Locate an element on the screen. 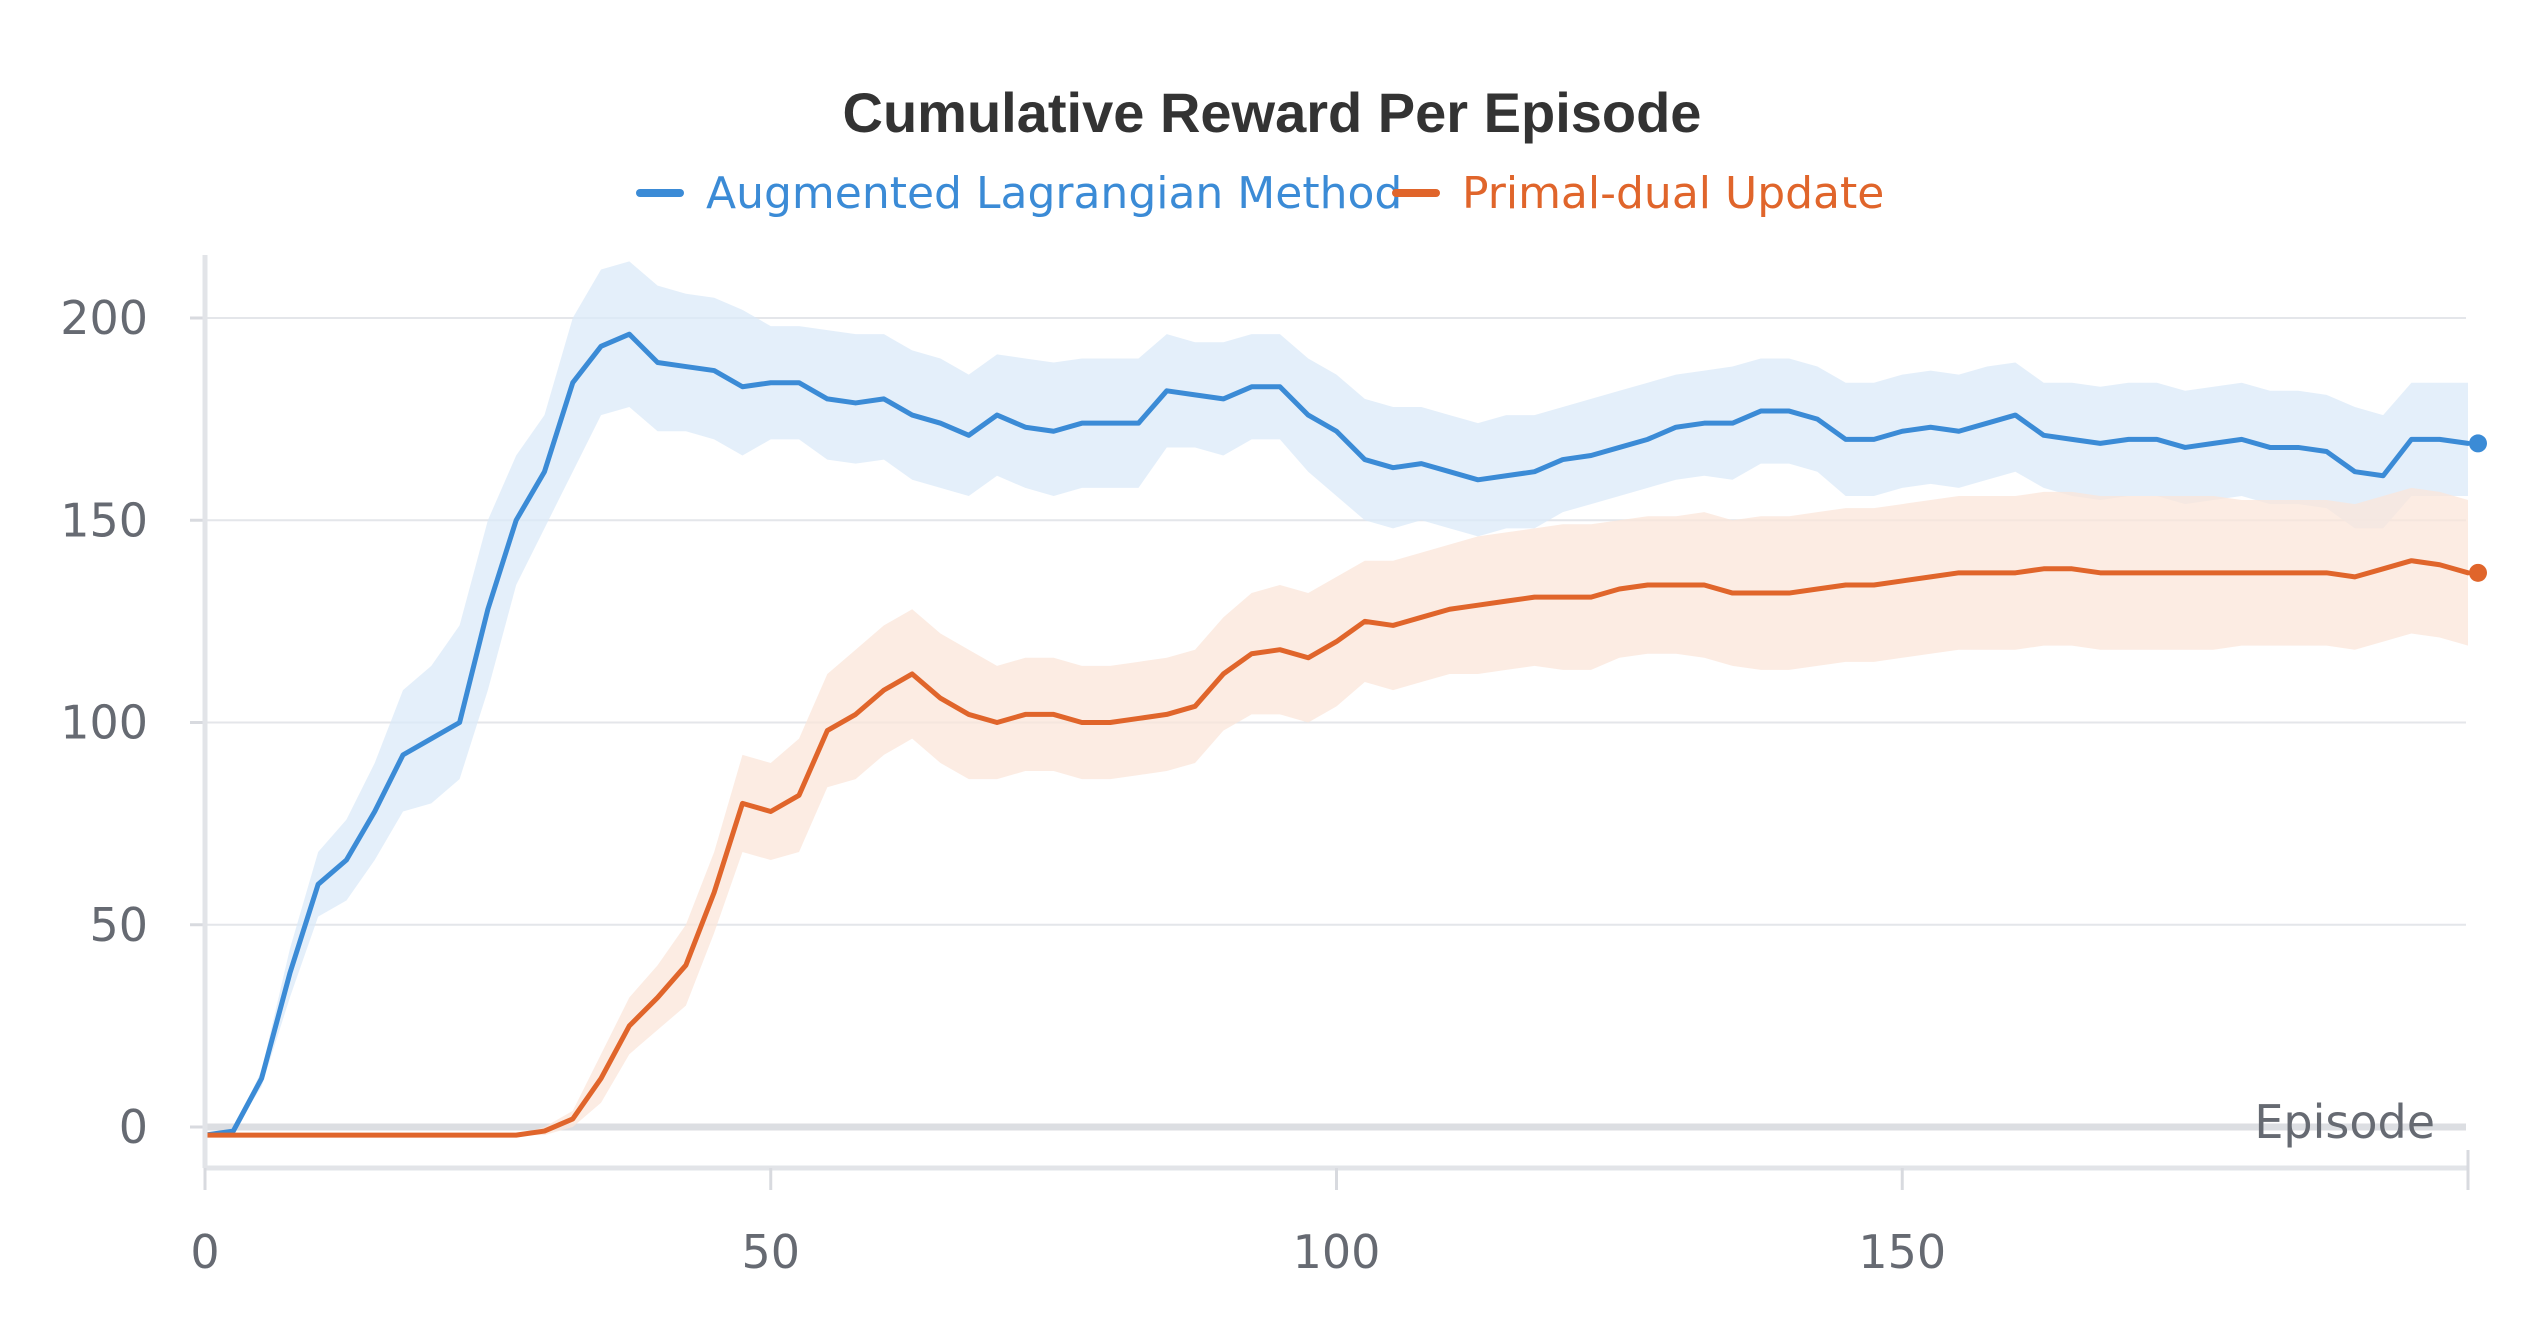 Image resolution: width=2528 pixels, height=1328 pixels. legend-label-series-0: Augmented Lagrangian Method is located at coordinates (1054, 193).